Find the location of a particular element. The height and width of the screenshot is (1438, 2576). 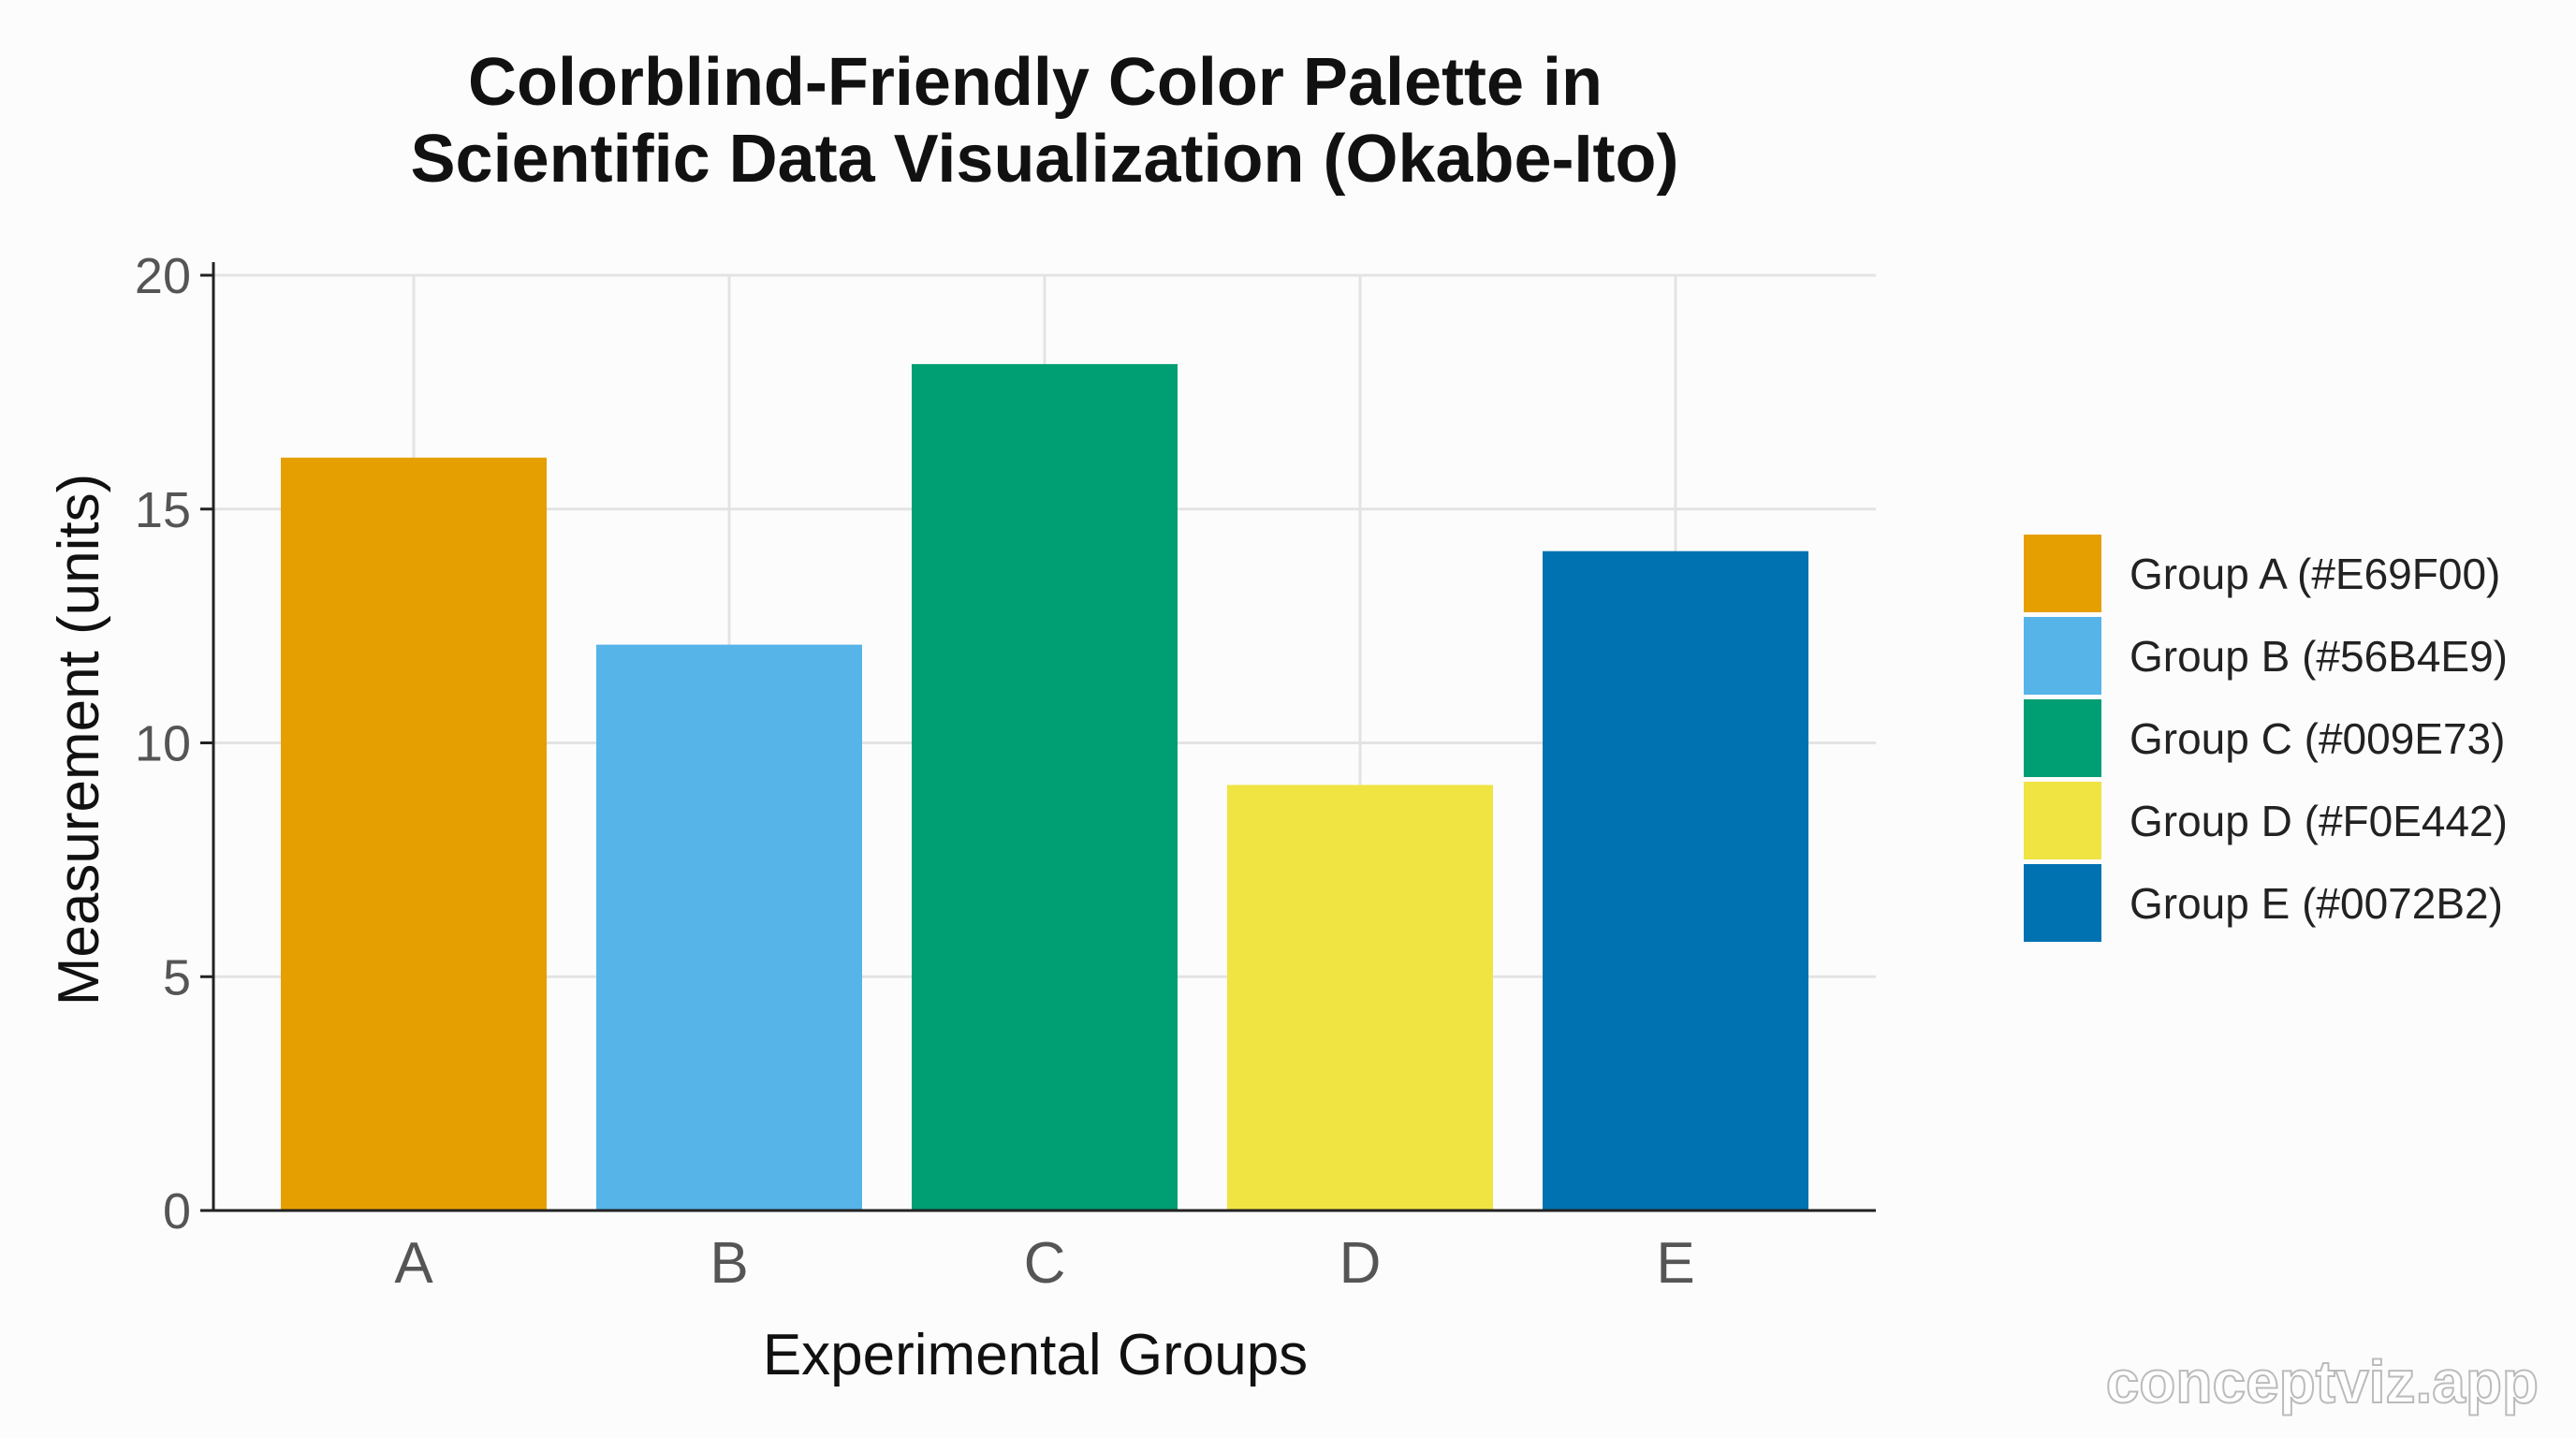

x-tick-label: A is located at coordinates (413, 1263).